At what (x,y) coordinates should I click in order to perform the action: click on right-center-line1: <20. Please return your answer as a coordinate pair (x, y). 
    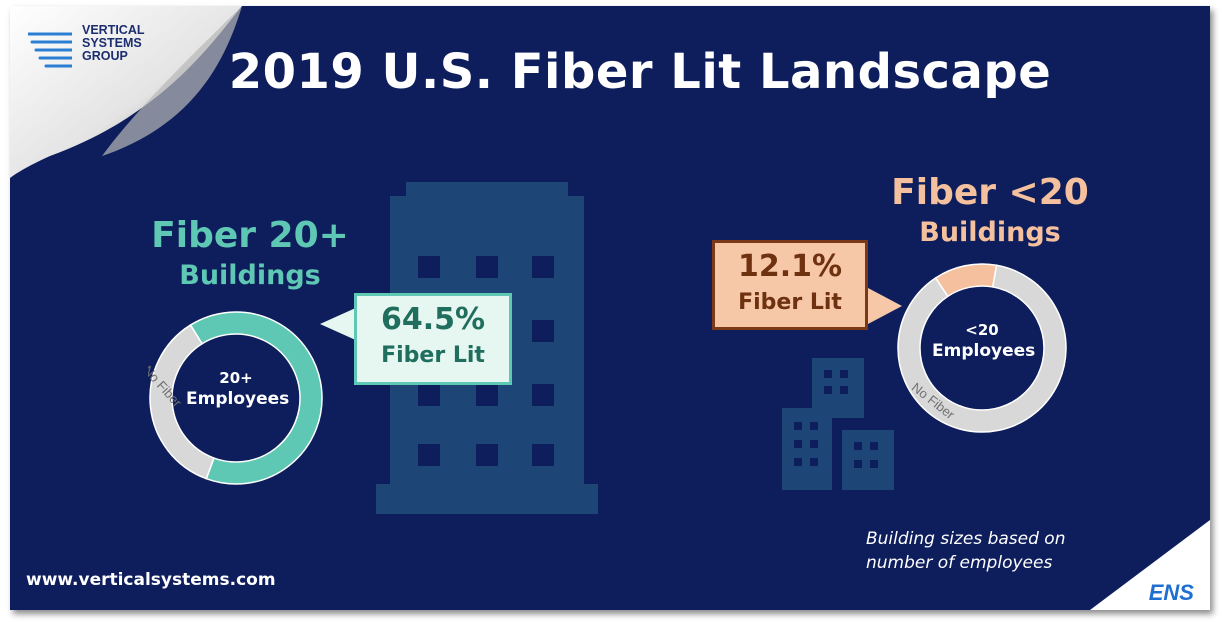
    Looking at the image, I should click on (982, 330).